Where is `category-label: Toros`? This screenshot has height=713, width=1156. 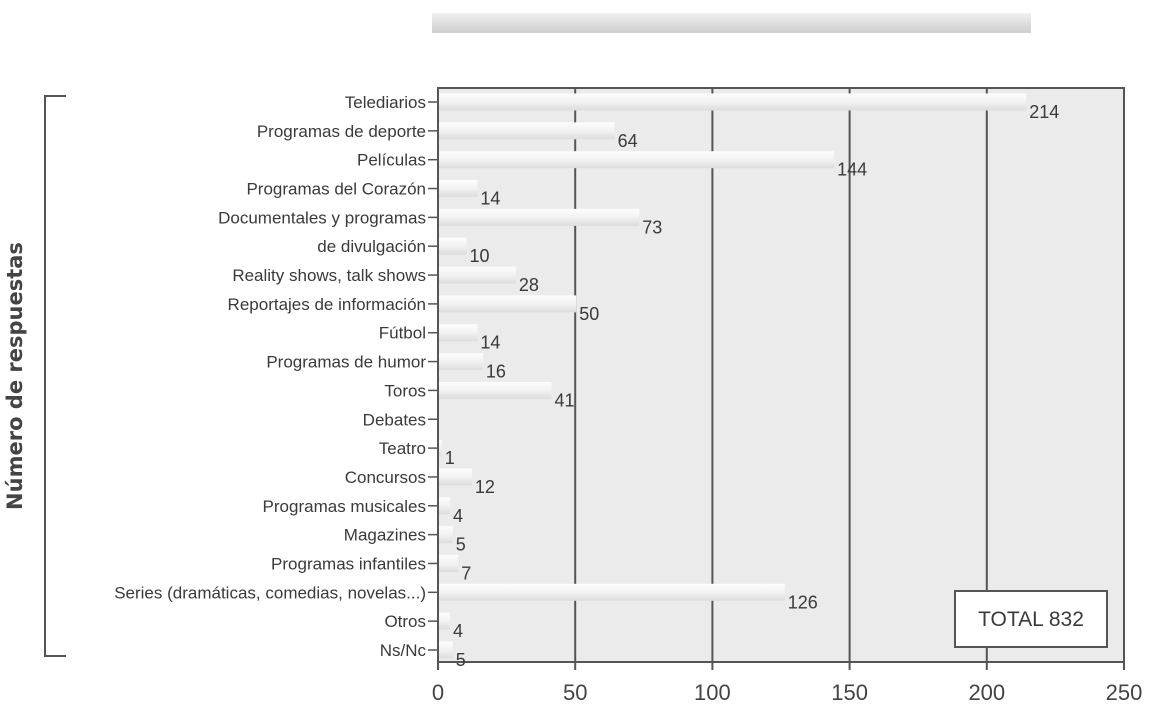
category-label: Toros is located at coordinates (405, 390).